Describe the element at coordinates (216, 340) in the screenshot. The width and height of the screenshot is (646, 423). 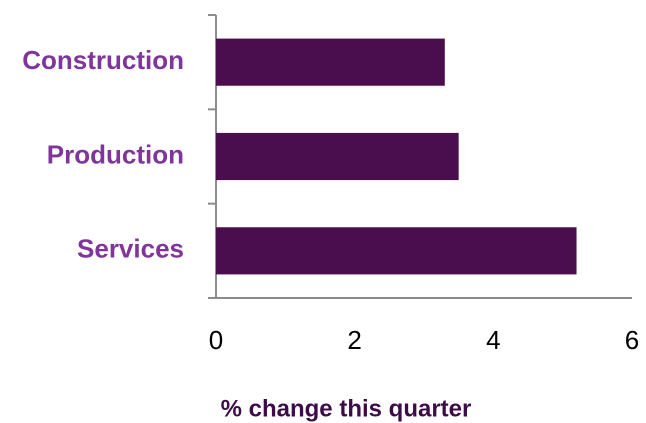
I see `x-tick-label: 0` at that location.